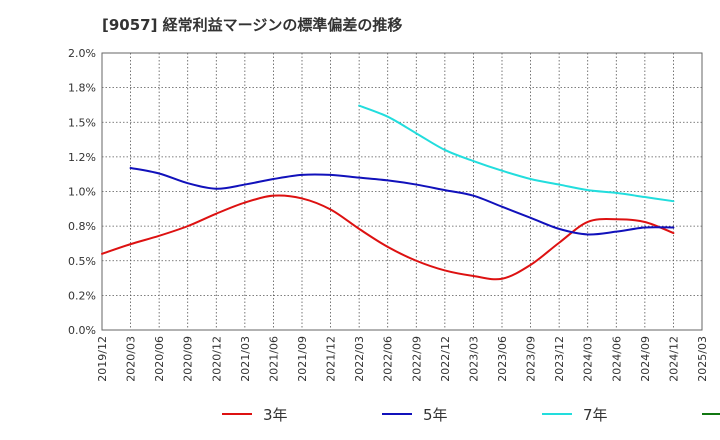 Image resolution: width=720 pixels, height=440 pixels. Describe the element at coordinates (275, 415) in the screenshot. I see `legend-label: 3年` at that location.